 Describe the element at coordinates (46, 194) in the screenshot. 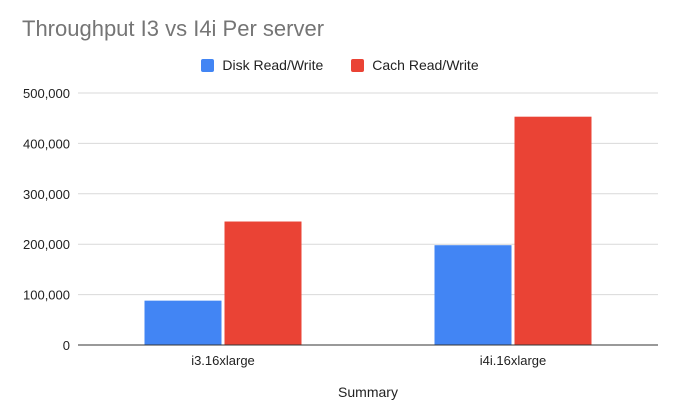

I see `y-tick-label: 300,000` at that location.